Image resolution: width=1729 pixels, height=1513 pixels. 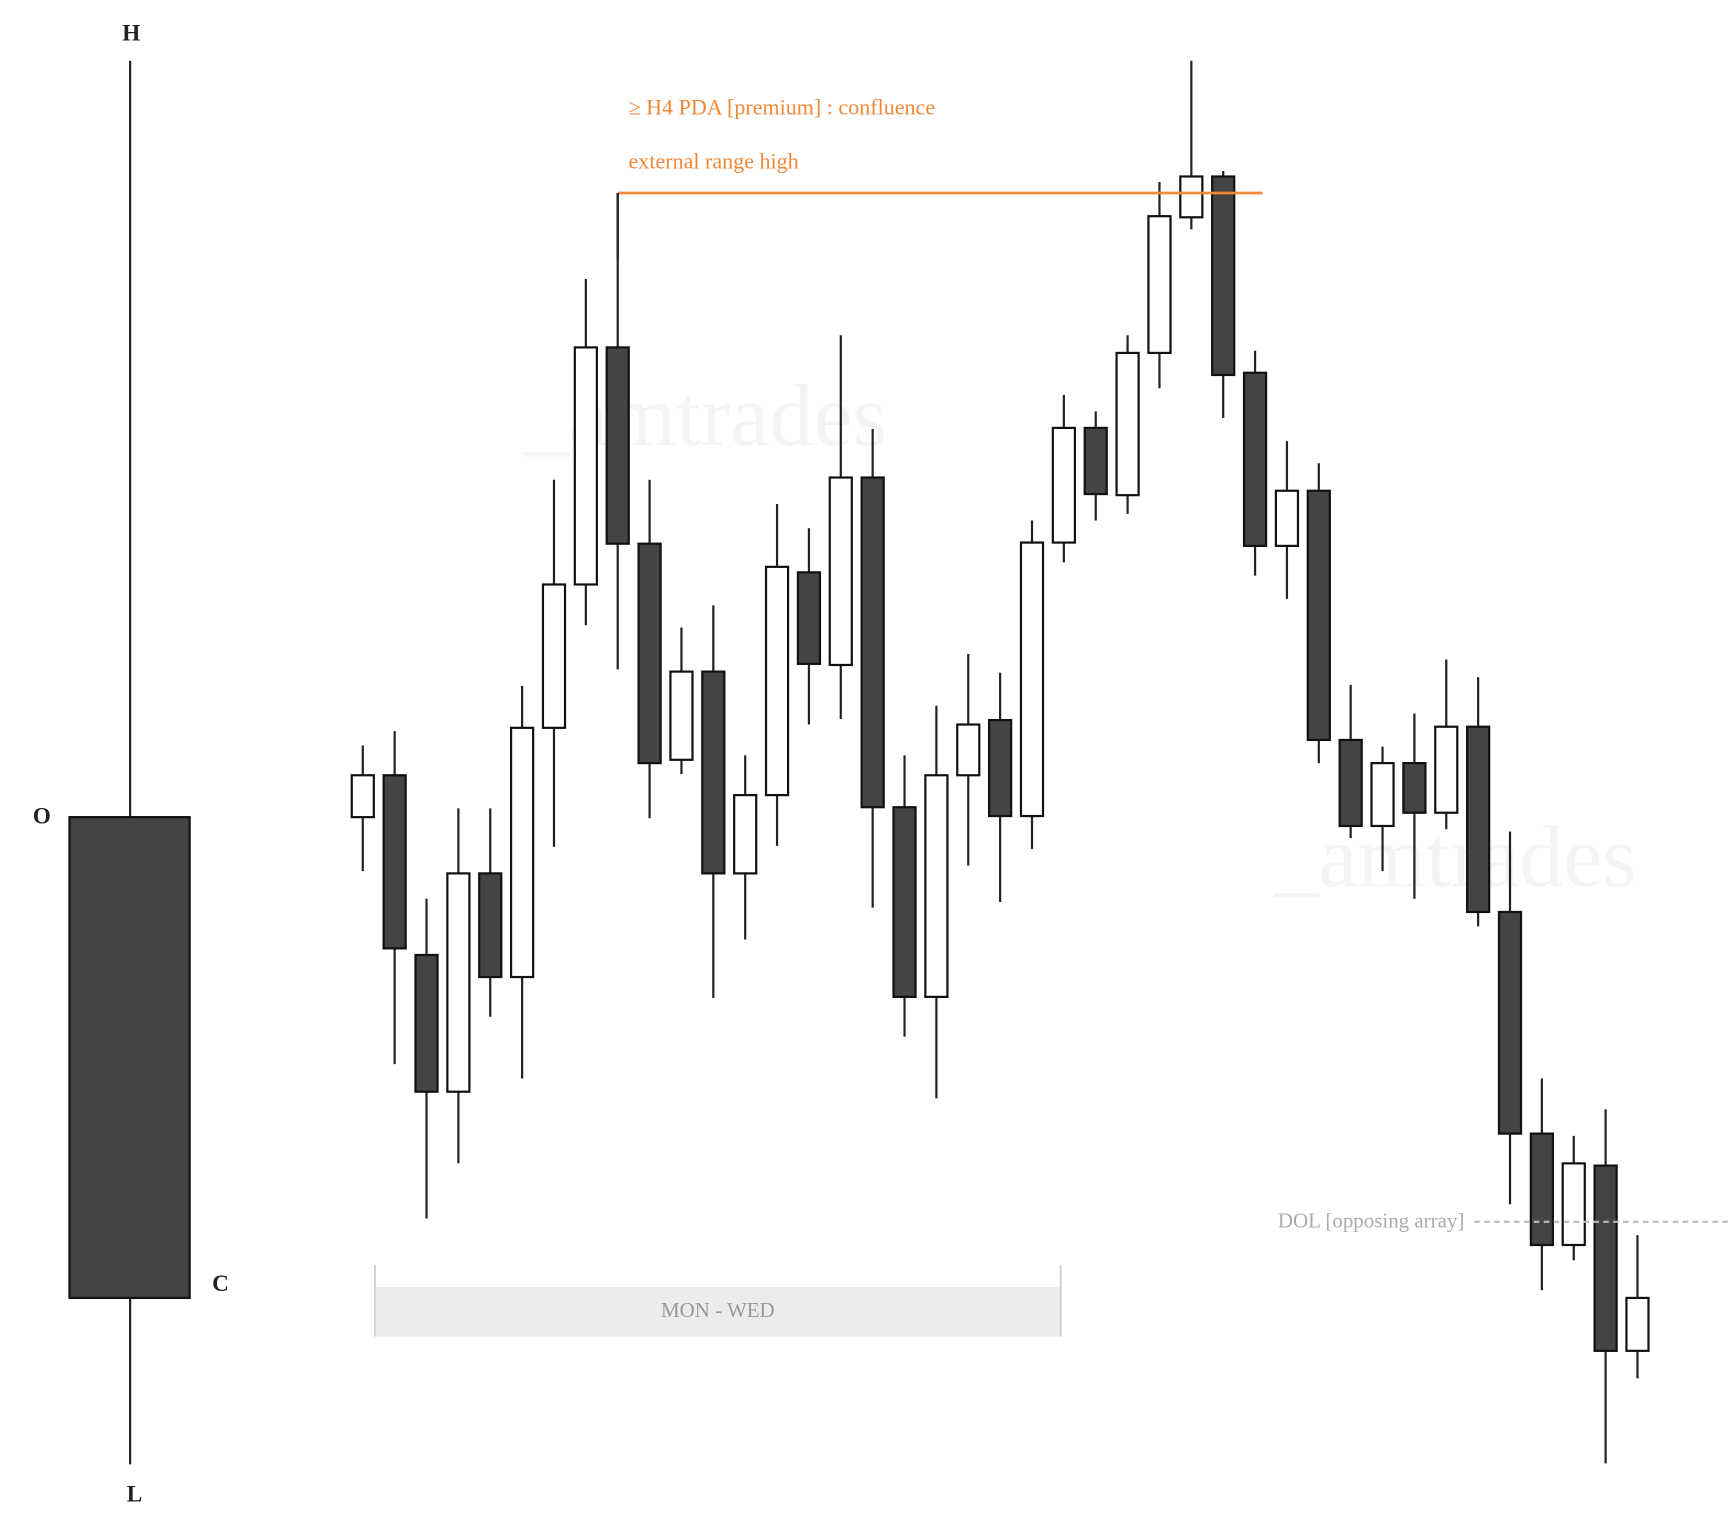 What do you see at coordinates (129, 1058) in the screenshot?
I see `legend-body` at bounding box center [129, 1058].